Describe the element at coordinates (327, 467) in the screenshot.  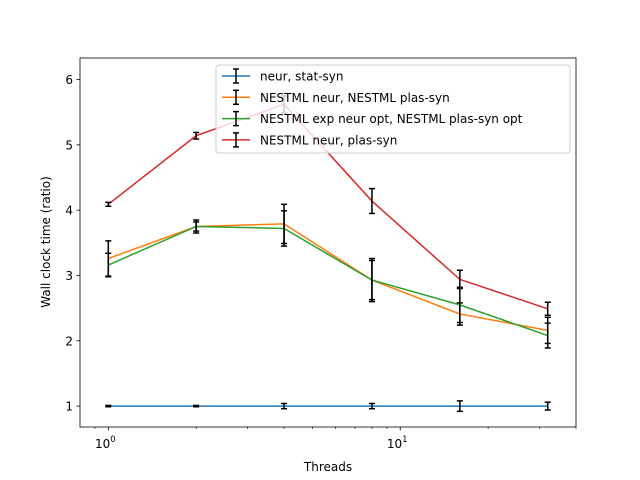
I see `x-axis-label: Threads` at that location.